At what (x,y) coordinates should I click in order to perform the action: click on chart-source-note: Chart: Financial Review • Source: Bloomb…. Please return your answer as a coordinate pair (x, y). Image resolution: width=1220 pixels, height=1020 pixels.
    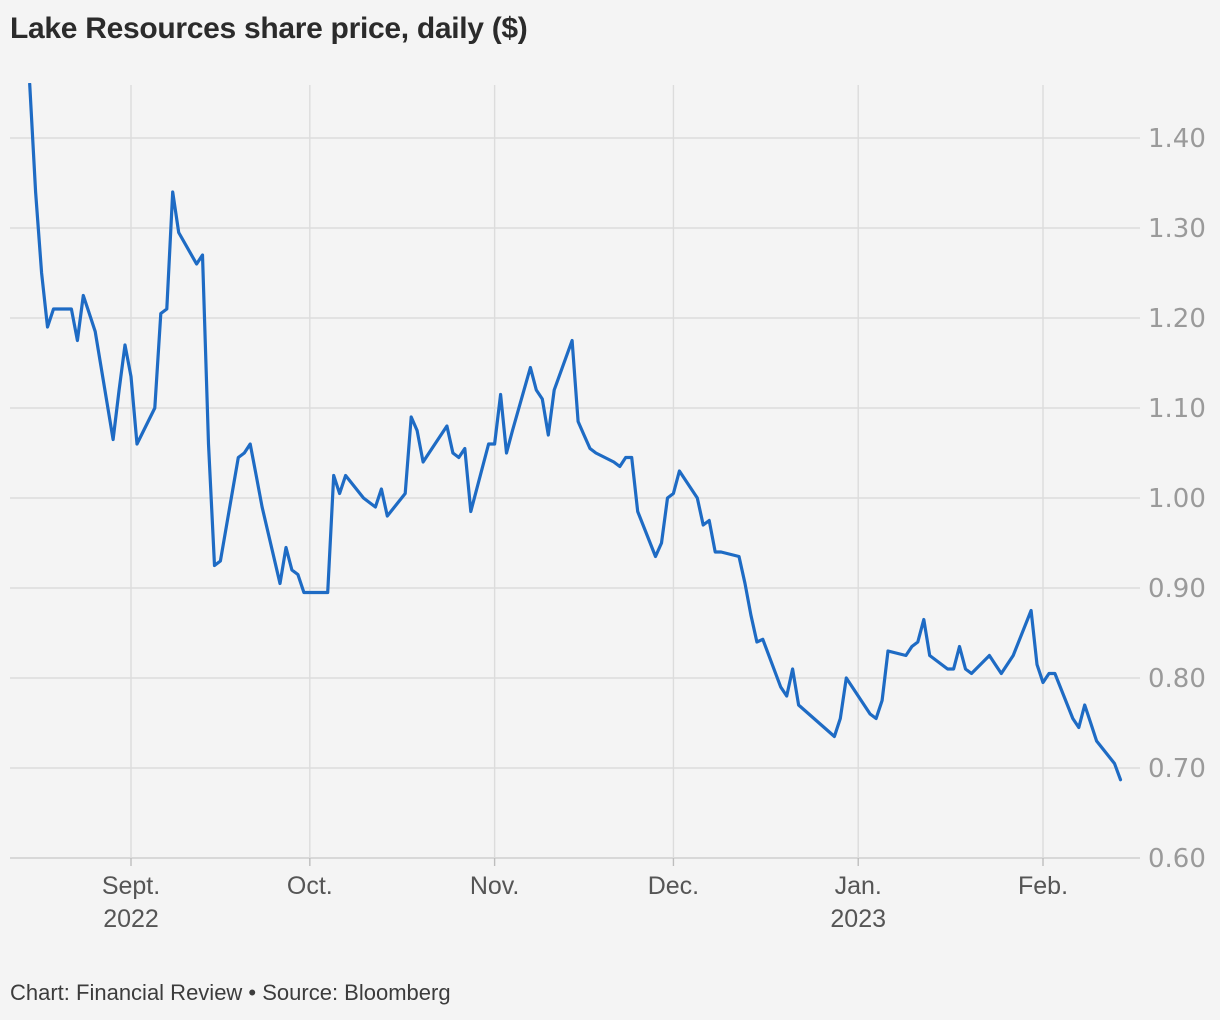
    Looking at the image, I should click on (230, 992).